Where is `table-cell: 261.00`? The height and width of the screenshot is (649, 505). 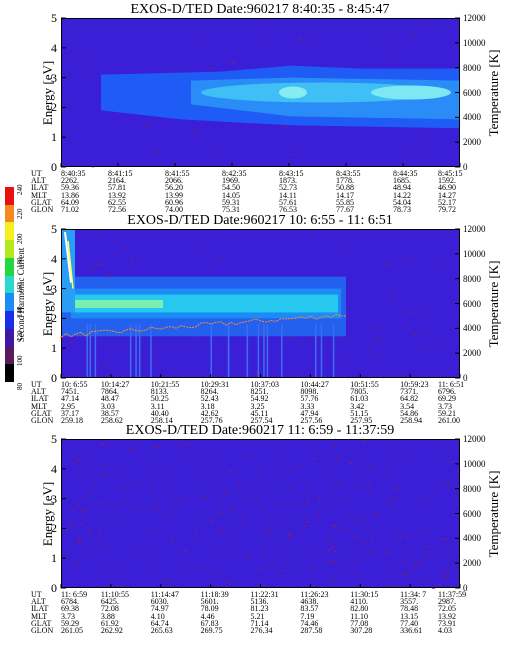 table-cell: 261.00 is located at coordinates (449, 420).